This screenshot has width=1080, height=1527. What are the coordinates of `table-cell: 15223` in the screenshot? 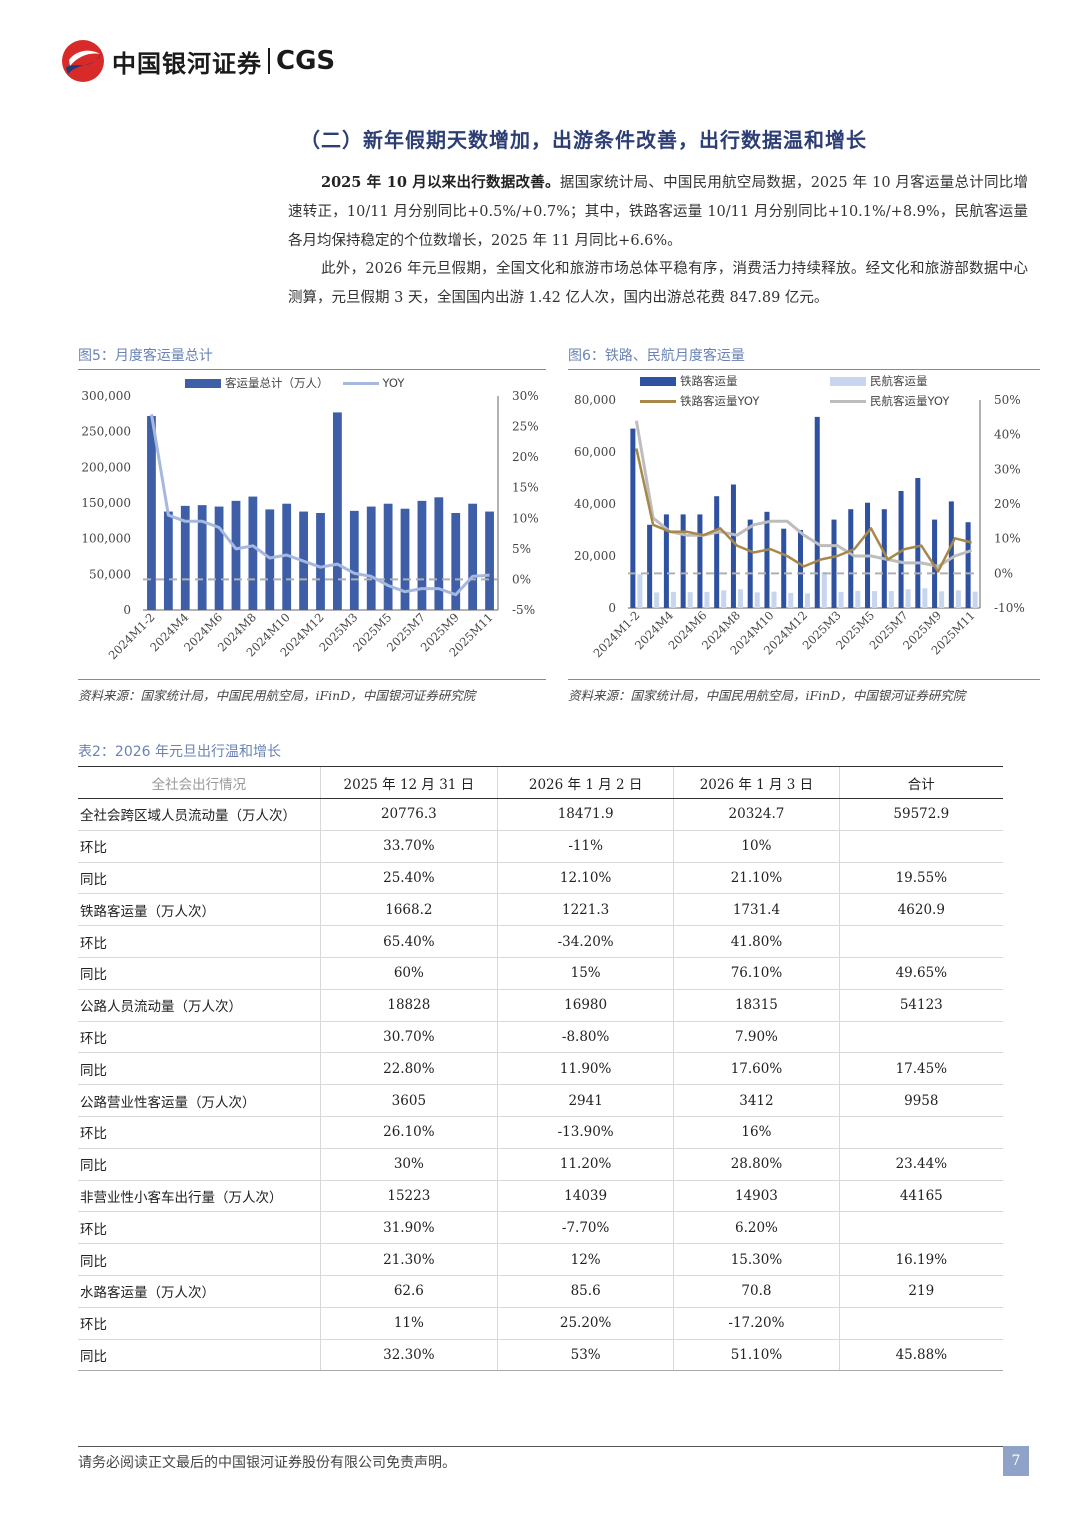 It's located at (408, 1196).